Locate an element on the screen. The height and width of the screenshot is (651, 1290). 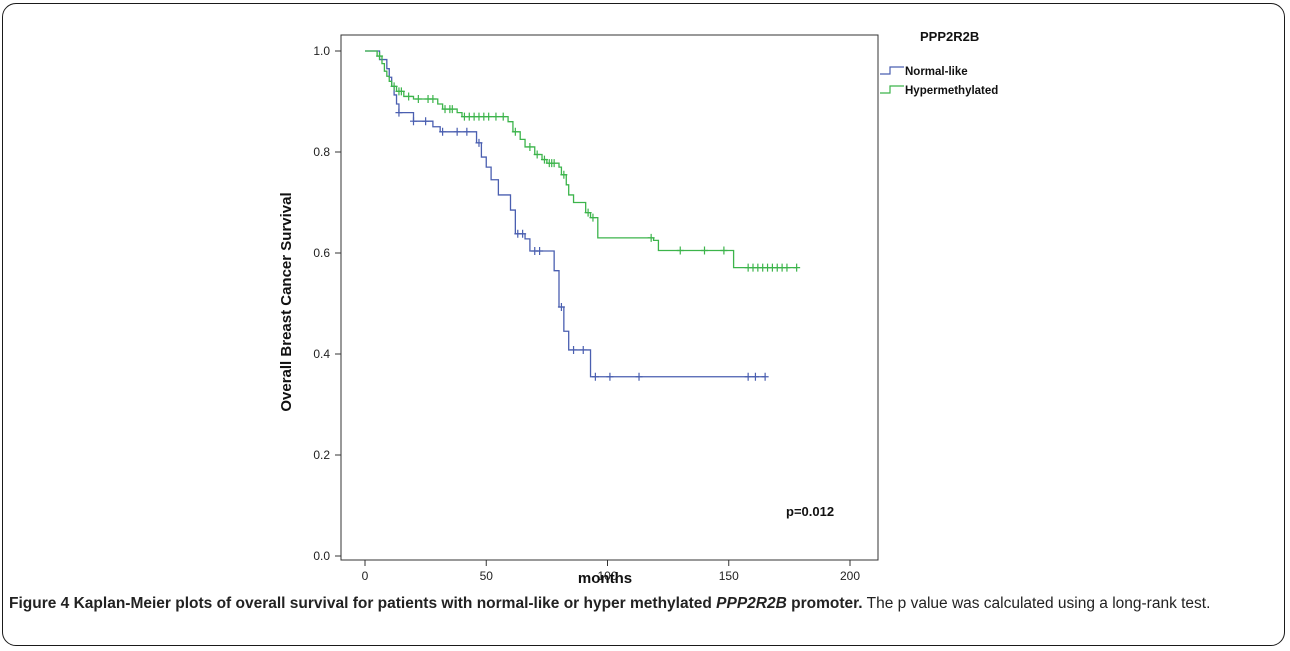
x-tick-label: 100 is located at coordinates (607, 576).